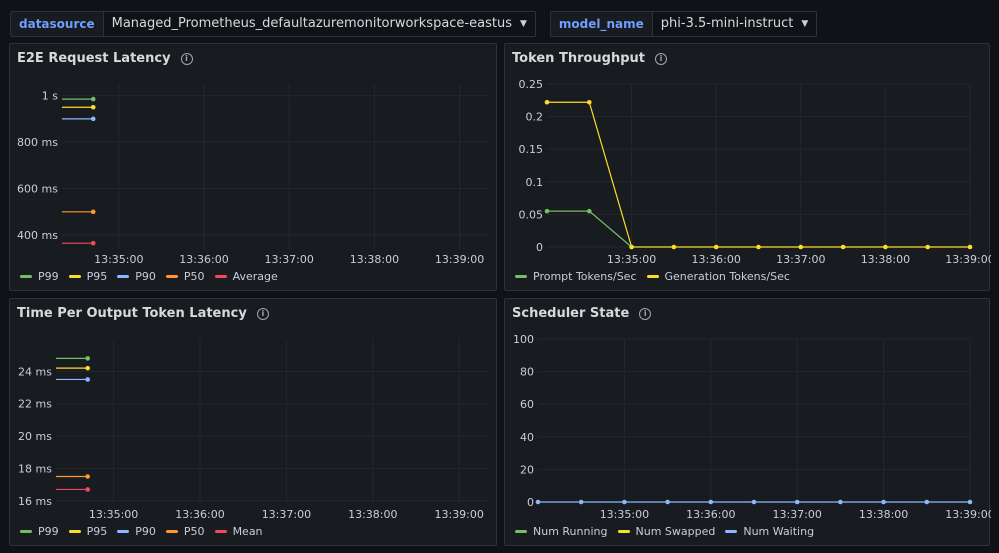  What do you see at coordinates (37, 235) in the screenshot?
I see `y-tick-label: 400 ms` at bounding box center [37, 235].